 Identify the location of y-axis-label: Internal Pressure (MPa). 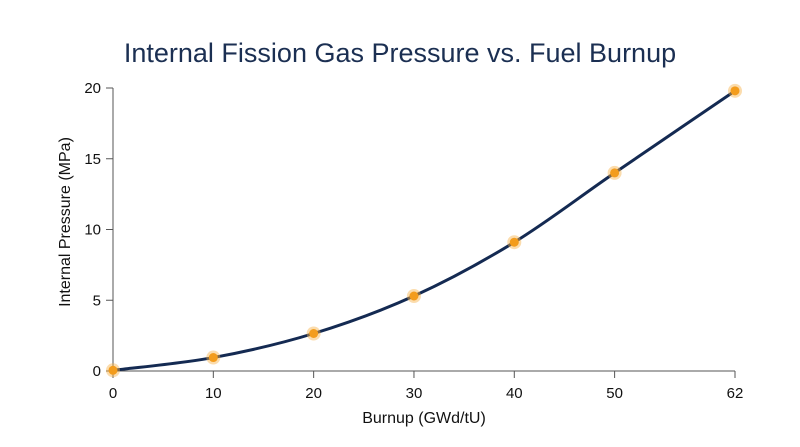
(65, 222).